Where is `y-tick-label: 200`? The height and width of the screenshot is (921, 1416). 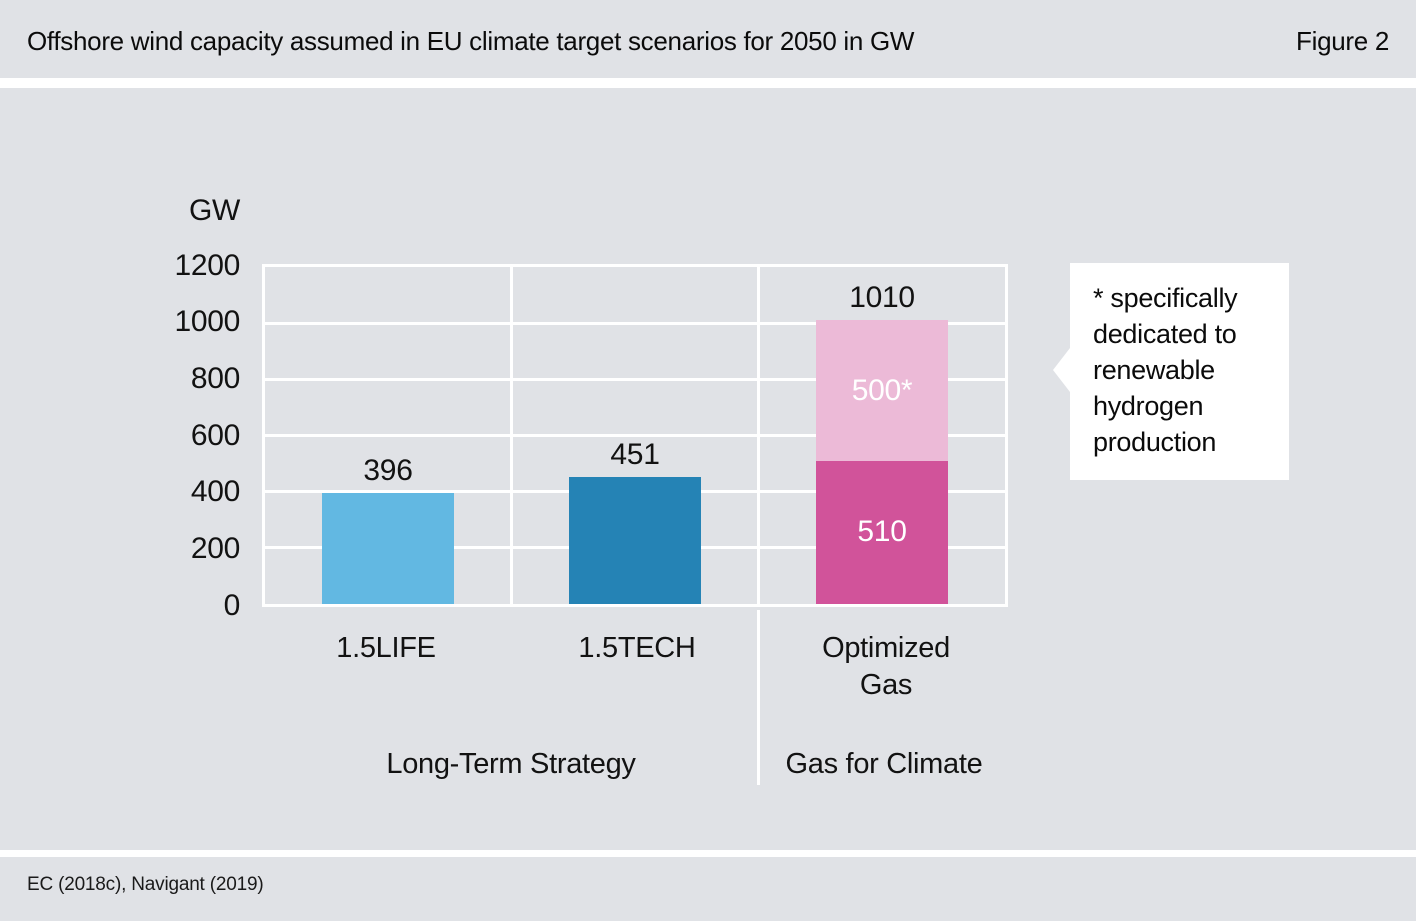
y-tick-label: 200 is located at coordinates (215, 548).